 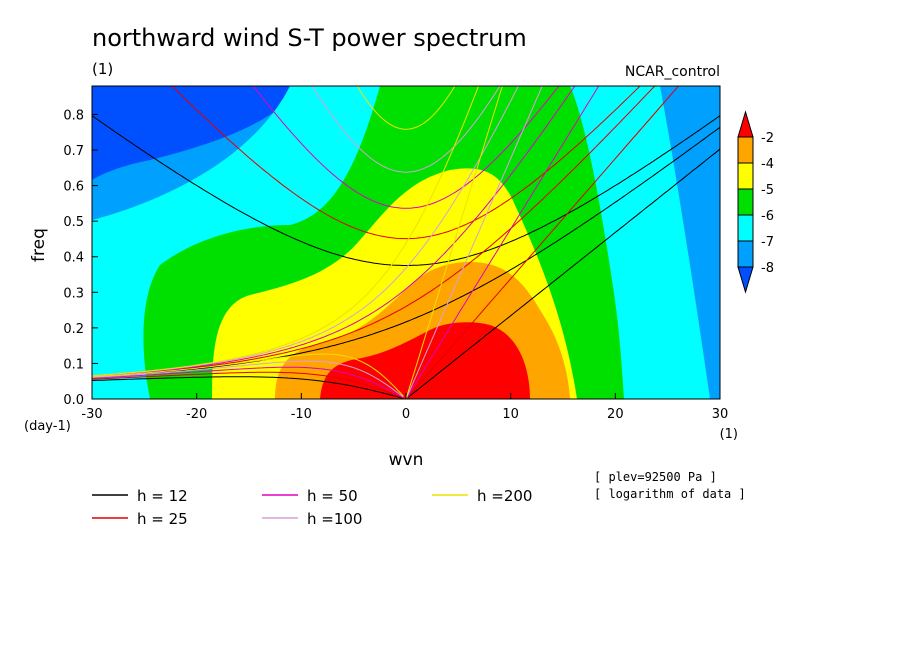 What do you see at coordinates (73, 115) in the screenshot?
I see `y-tick-label: 0.8` at bounding box center [73, 115].